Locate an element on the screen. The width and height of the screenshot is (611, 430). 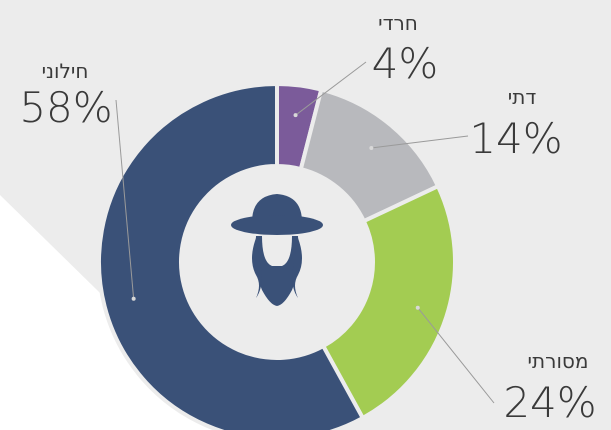
value-label: 24% is located at coordinates (549, 402).